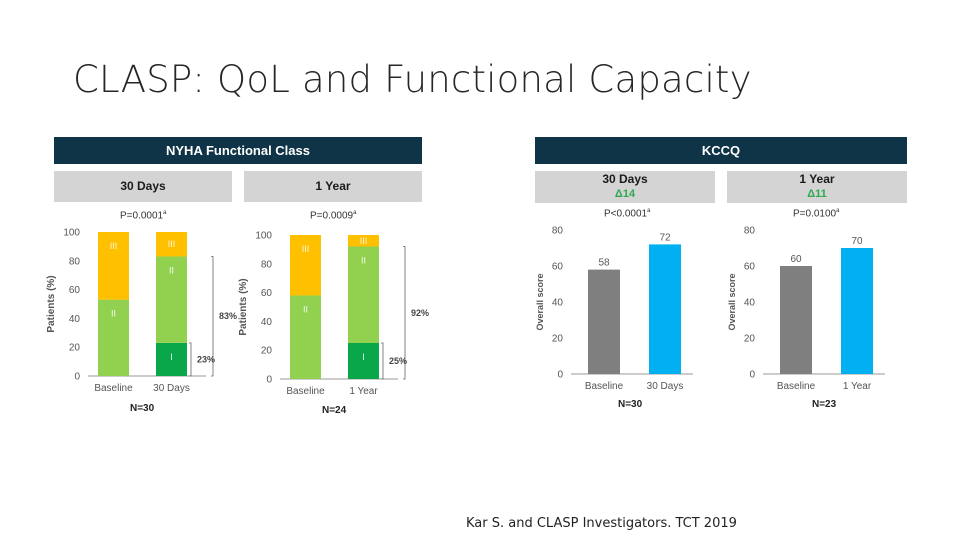 Image resolution: width=960 pixels, height=540 pixels. I want to click on nyha-30day-subheader: 30 Days, so click(143, 186).